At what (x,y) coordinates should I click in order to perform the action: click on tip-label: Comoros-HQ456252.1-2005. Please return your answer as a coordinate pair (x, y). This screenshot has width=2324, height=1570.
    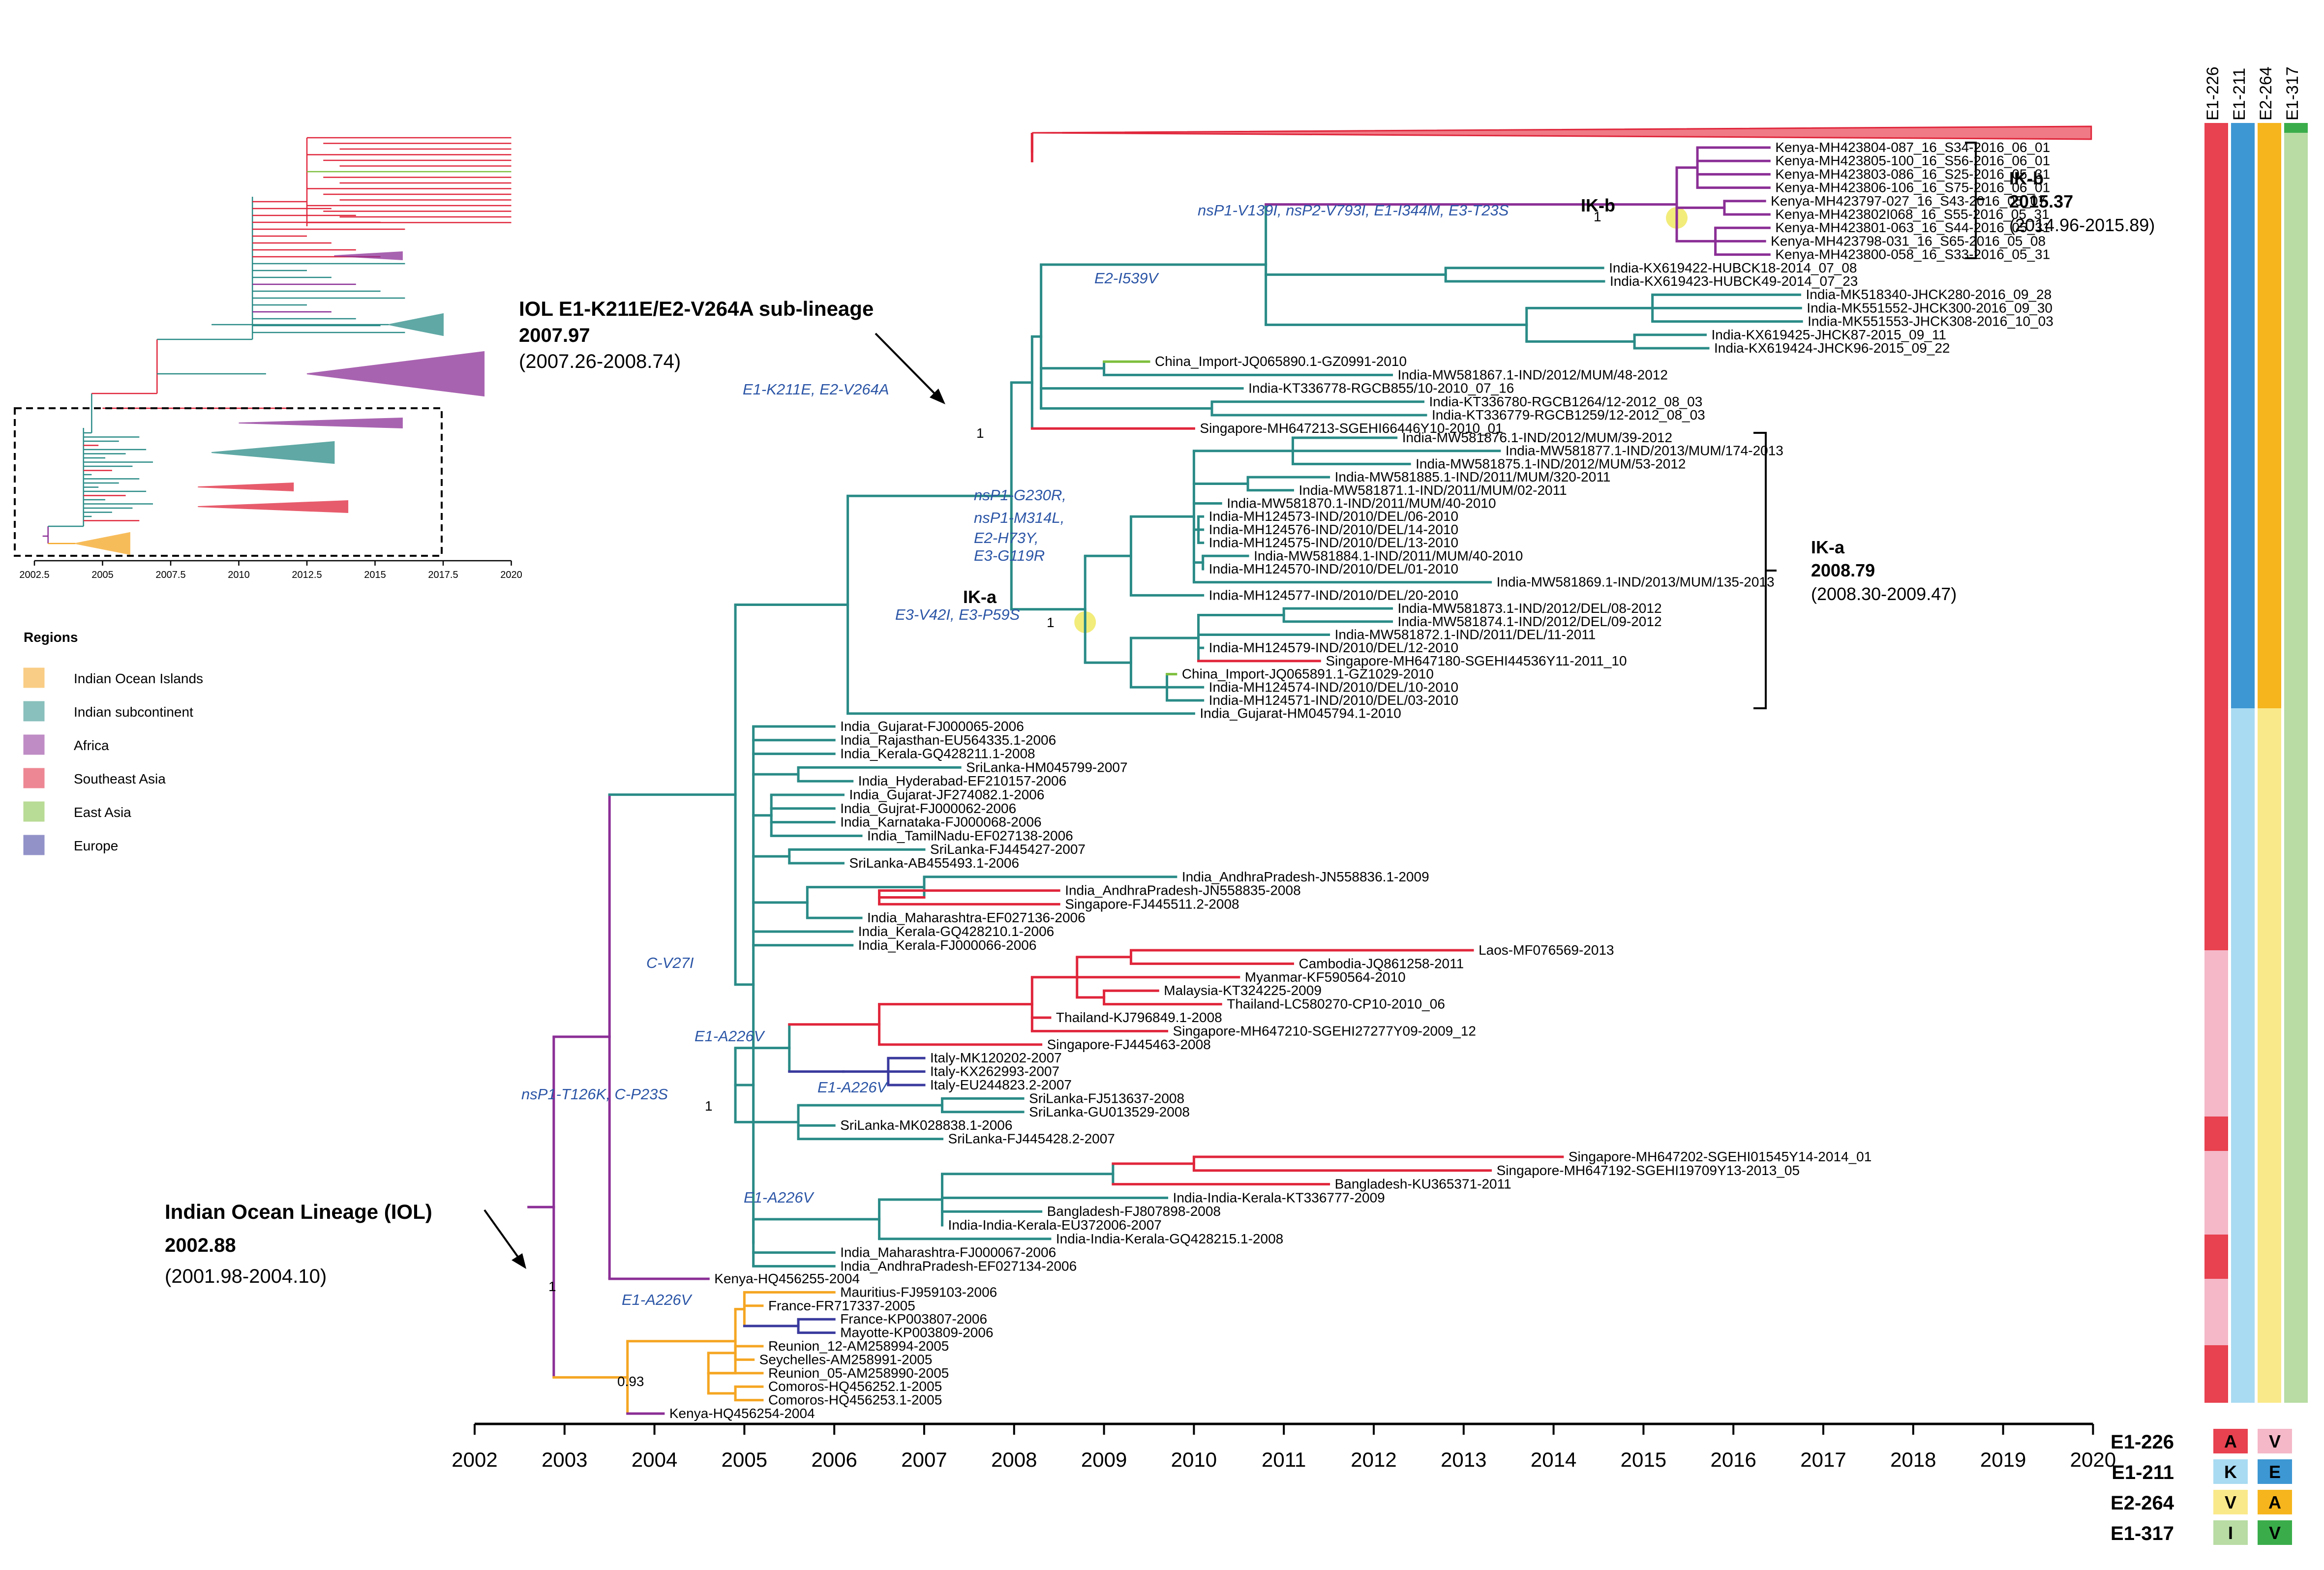
    Looking at the image, I should click on (855, 1386).